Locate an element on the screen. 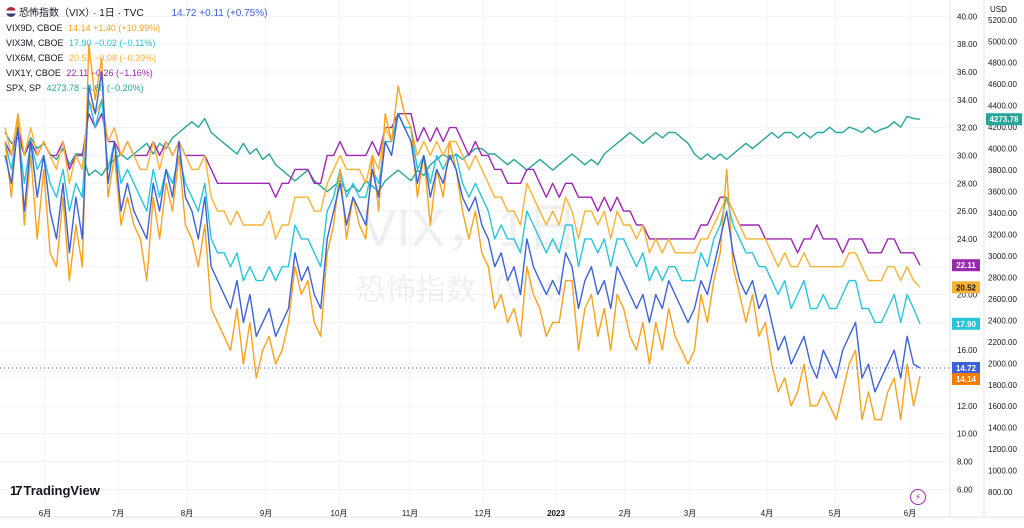 The width and height of the screenshot is (1024, 528). last-value-text: 22.11 is located at coordinates (966, 265).